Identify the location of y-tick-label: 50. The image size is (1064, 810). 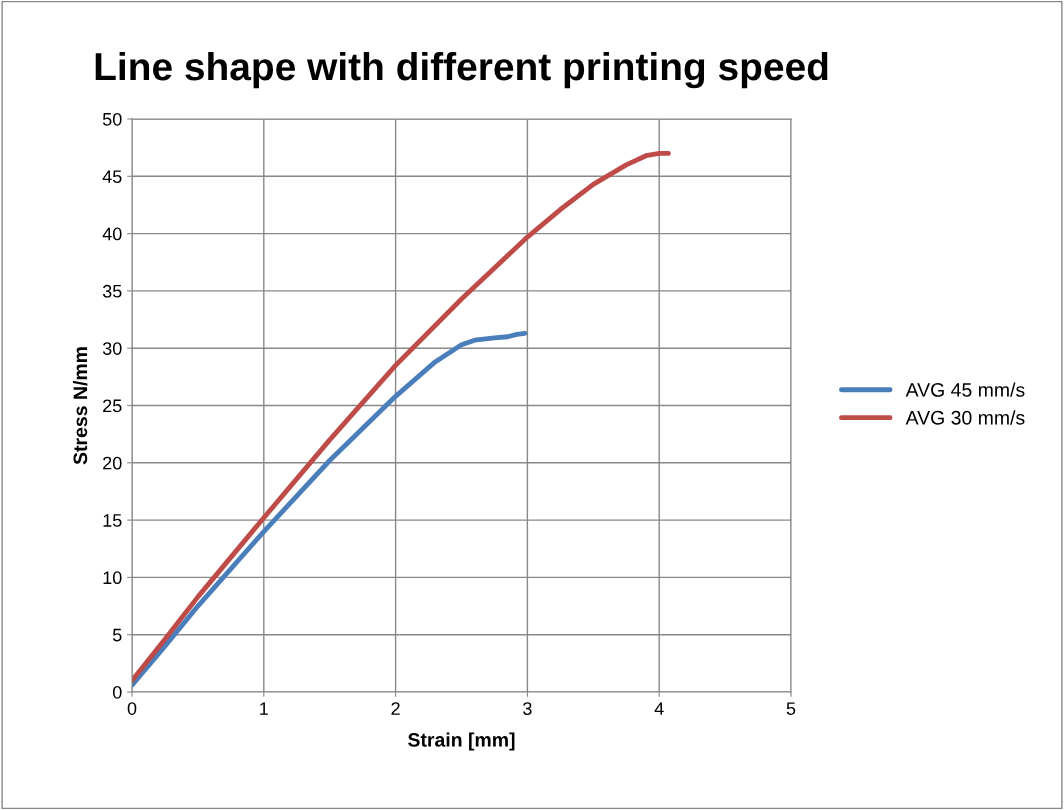
(112, 119).